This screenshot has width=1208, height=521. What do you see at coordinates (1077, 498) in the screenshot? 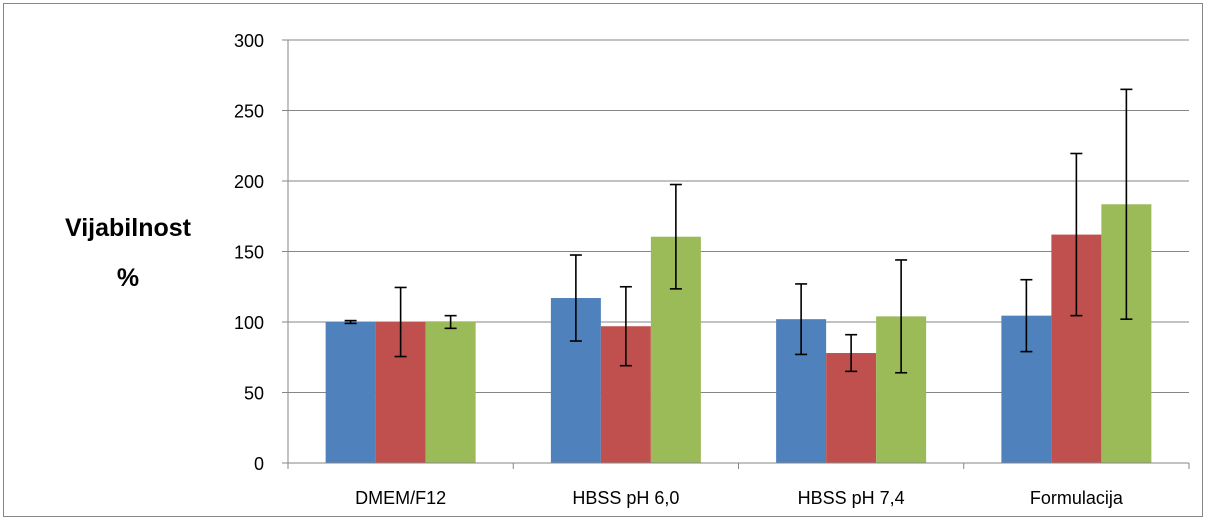
I see `x-tick-label: Formulacija` at bounding box center [1077, 498].